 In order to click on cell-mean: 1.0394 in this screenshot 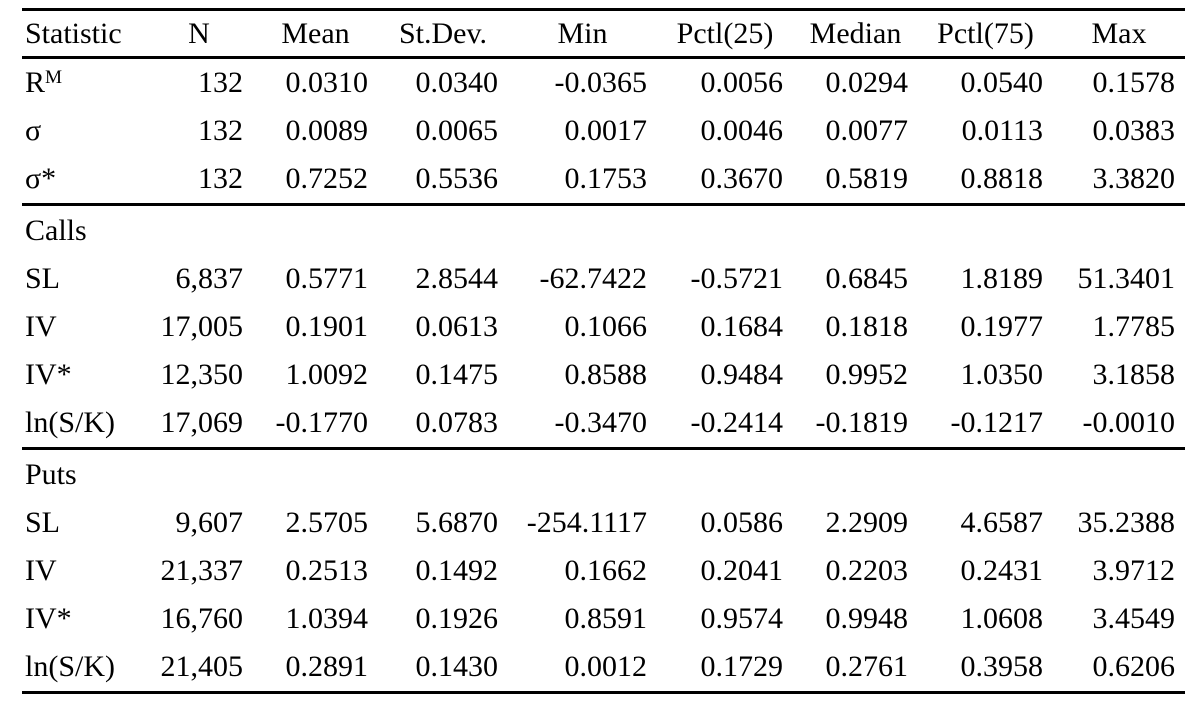, I will do `click(327, 618)`.